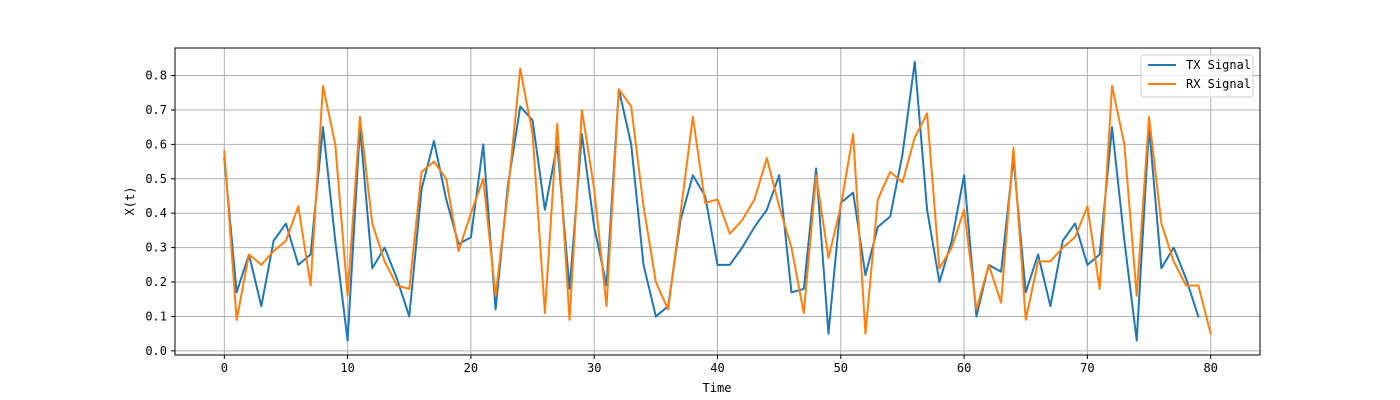 This screenshot has height=400, width=1400. What do you see at coordinates (156, 76) in the screenshot?
I see `y-tick-label: 0.8` at bounding box center [156, 76].